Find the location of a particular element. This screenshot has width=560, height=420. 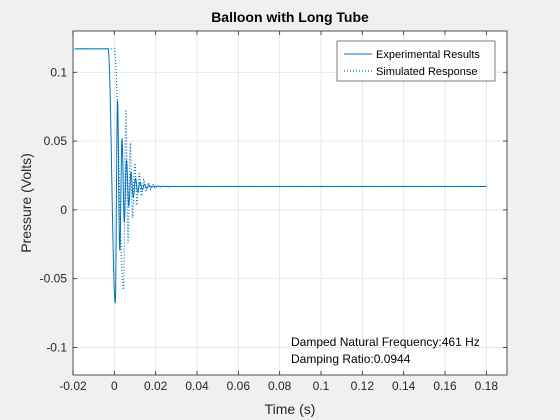

x-tick-label: 0.16 is located at coordinates (445, 386).